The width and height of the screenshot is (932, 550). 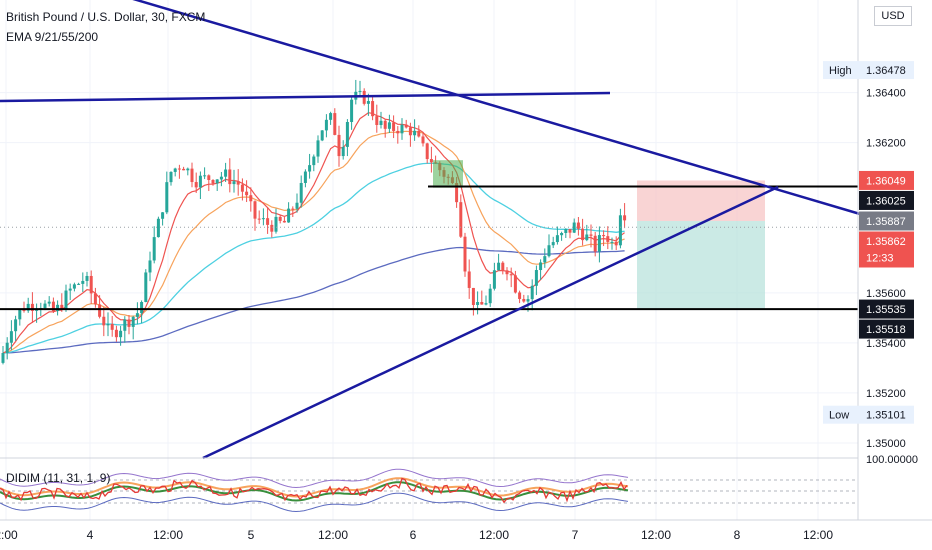 I want to click on time-tick-label: 4, so click(x=90, y=535).